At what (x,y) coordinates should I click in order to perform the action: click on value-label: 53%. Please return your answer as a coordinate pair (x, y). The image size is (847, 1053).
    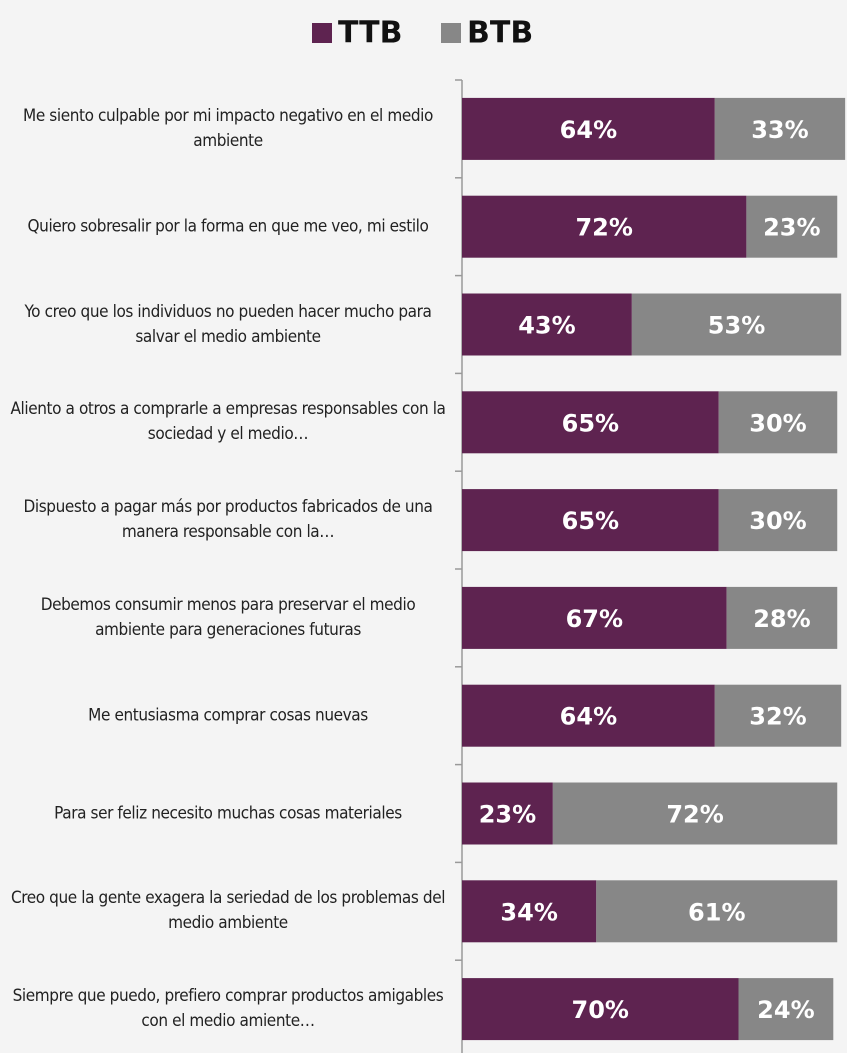
    Looking at the image, I should click on (736, 326).